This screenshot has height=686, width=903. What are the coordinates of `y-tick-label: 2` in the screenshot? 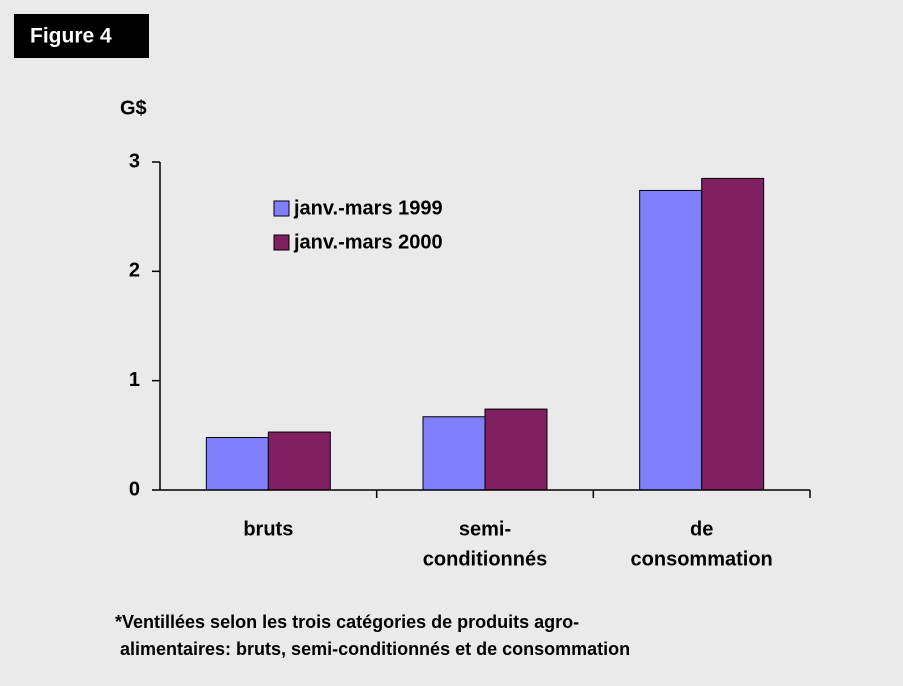 It's located at (134, 271).